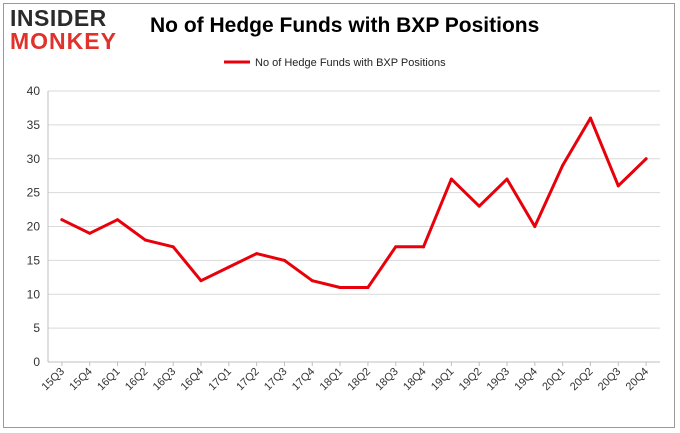  Describe the element at coordinates (304, 380) in the screenshot. I see `x-tick-label: 17Q4` at that location.